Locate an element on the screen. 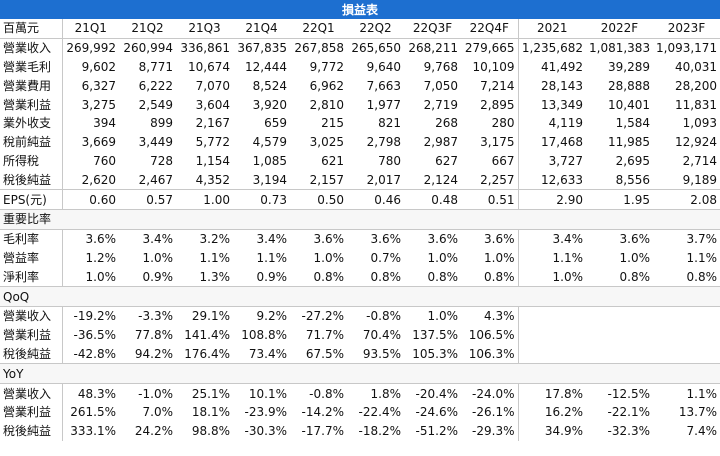  title-row: 損益表 is located at coordinates (360, 9).